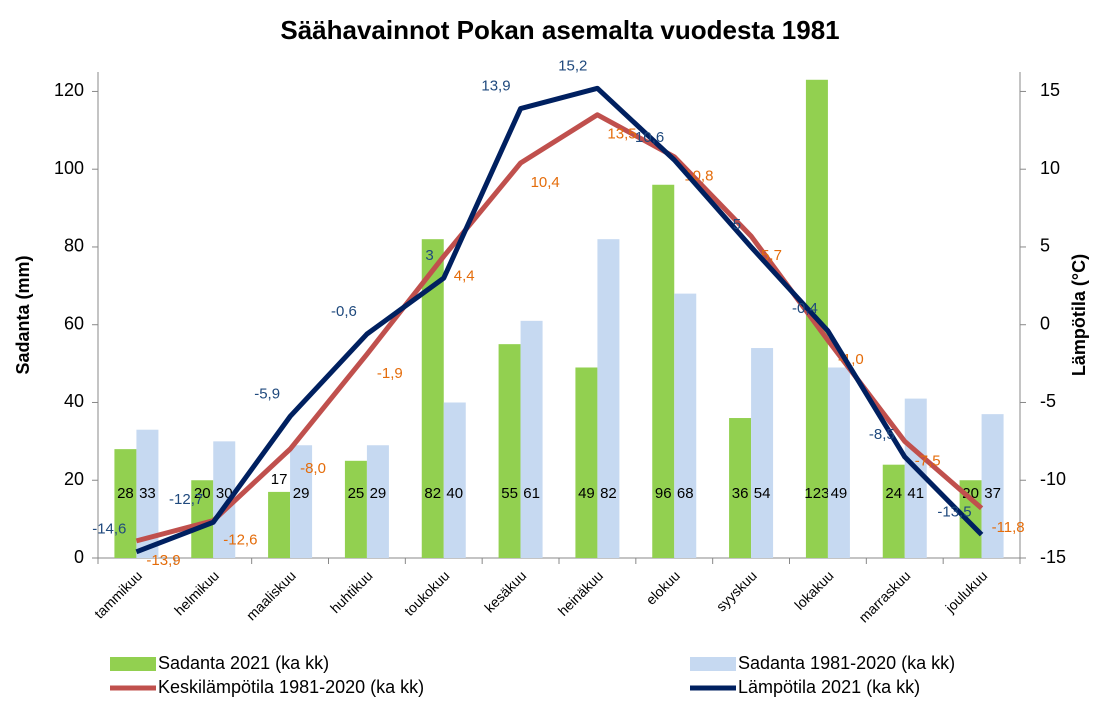 The width and height of the screenshot is (1099, 705). What do you see at coordinates (69, 90) in the screenshot?
I see `y-tick-label: 120` at bounding box center [69, 90].